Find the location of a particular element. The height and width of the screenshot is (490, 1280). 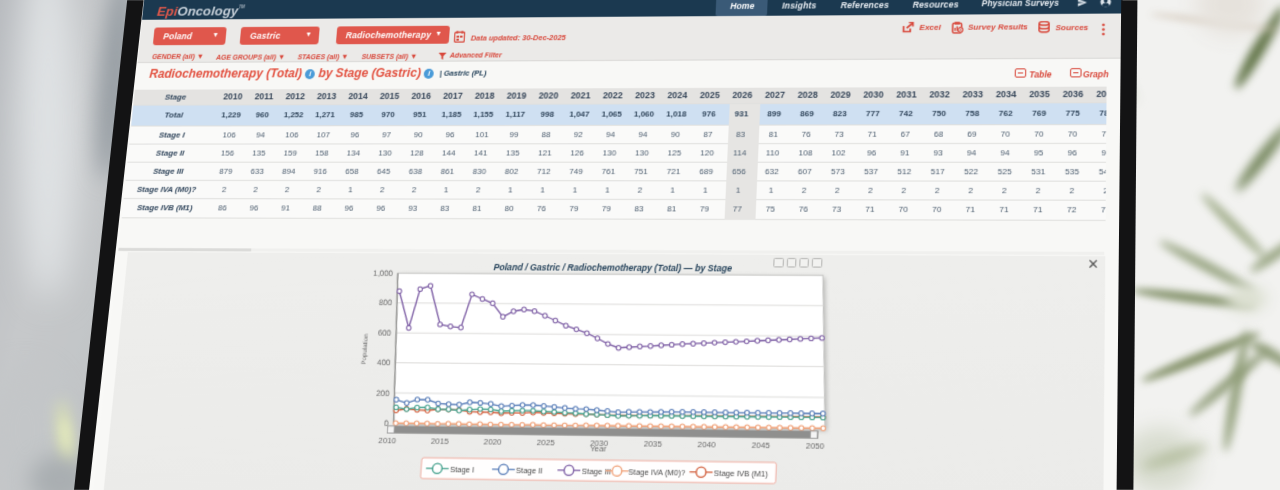

svg-text: 2030 is located at coordinates (599, 443).